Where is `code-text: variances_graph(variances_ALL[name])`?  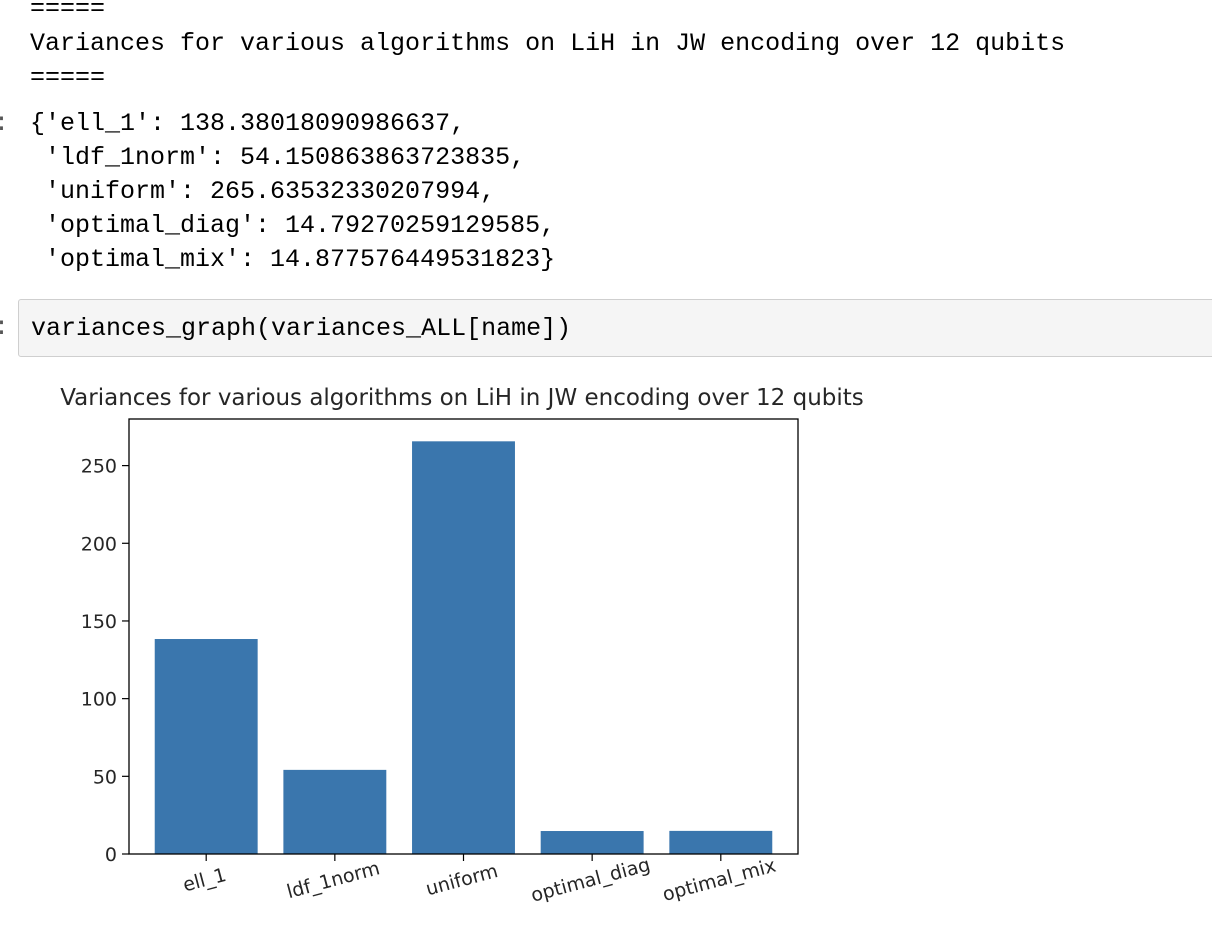
code-text: variances_graph(variances_ALL[name]) is located at coordinates (301, 328).